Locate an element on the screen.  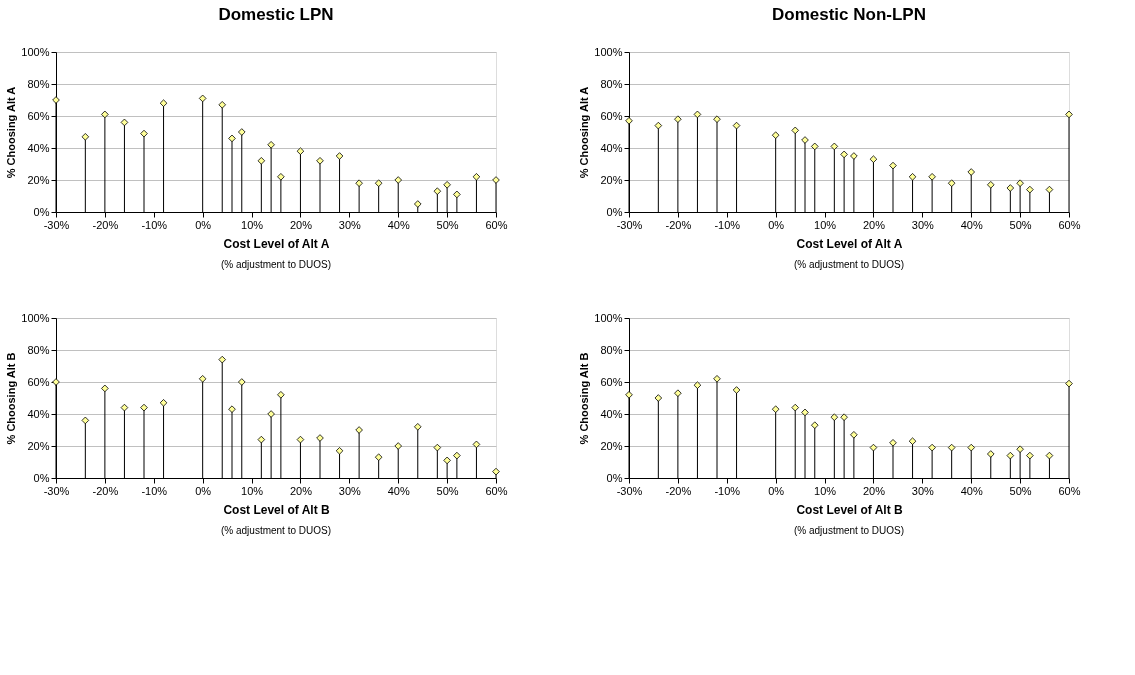
y-axis-title: % Choosing Alt B is located at coordinates (584, 398).